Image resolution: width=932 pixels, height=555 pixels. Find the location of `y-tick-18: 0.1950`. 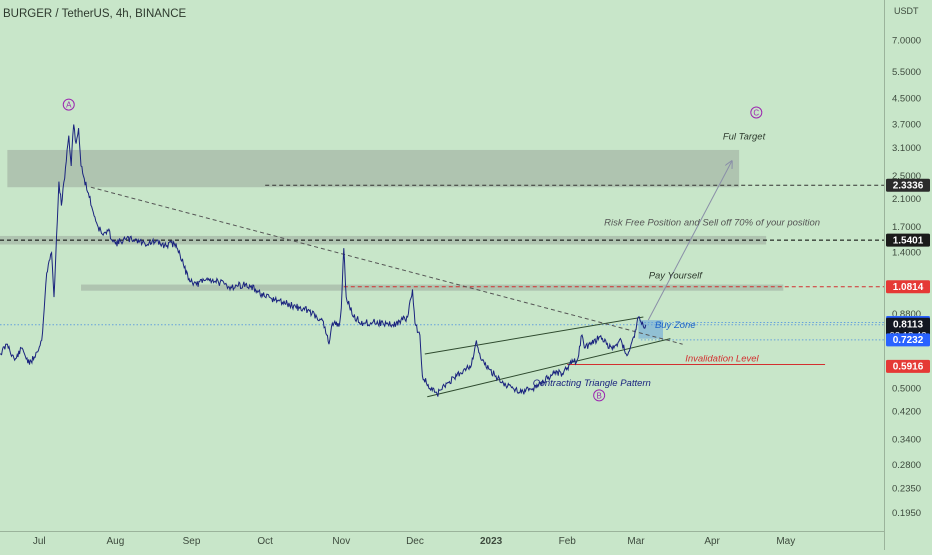

y-tick-18: 0.1950 is located at coordinates (906, 513).